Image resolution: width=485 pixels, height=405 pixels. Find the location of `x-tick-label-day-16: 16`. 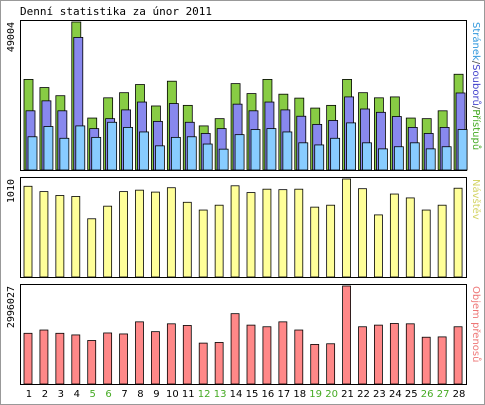

x-tick-label-day-16: 16 is located at coordinates (268, 394).